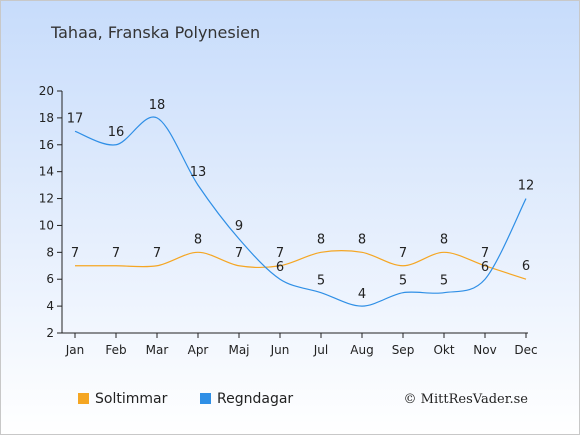 The image size is (580, 435). What do you see at coordinates (157, 105) in the screenshot?
I see `data-label-regndagar: 18` at bounding box center [157, 105].